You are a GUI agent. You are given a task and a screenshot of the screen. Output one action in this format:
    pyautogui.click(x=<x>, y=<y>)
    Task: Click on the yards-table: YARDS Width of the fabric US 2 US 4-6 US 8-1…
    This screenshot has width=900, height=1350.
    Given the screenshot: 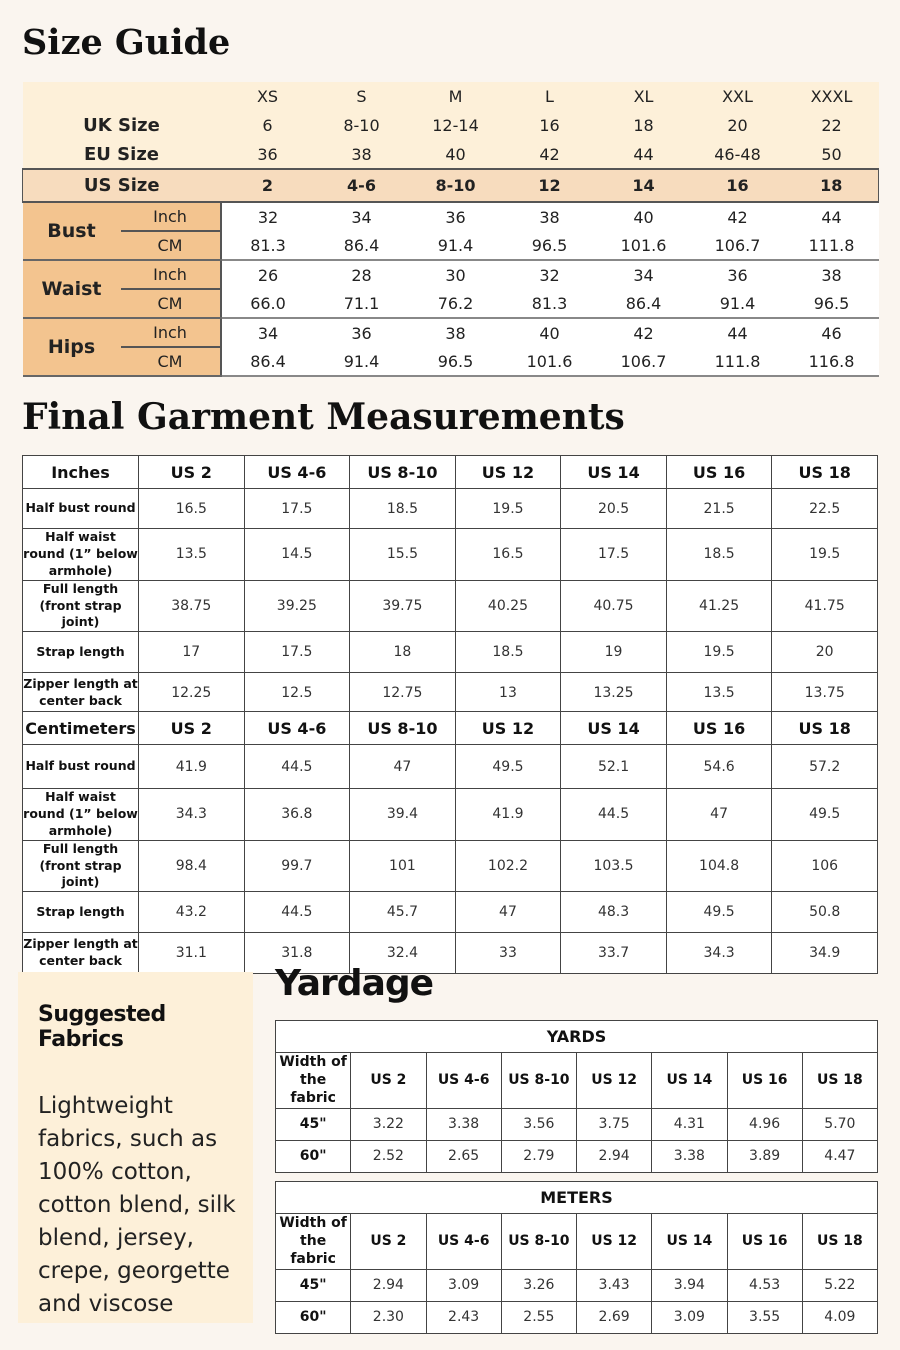 What is the action you would take?
    pyautogui.click(x=576, y=1096)
    